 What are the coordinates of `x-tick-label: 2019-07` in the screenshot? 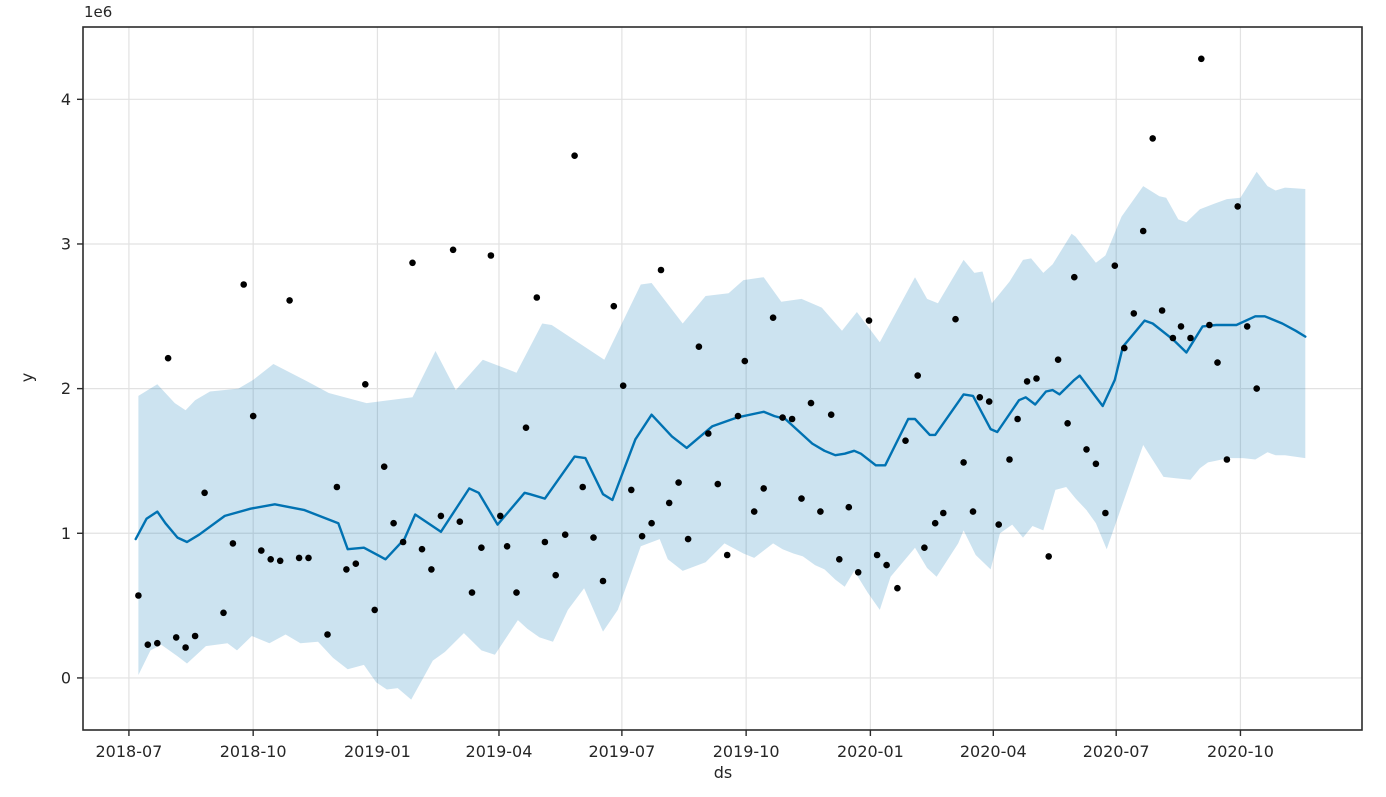 It's located at (621, 751).